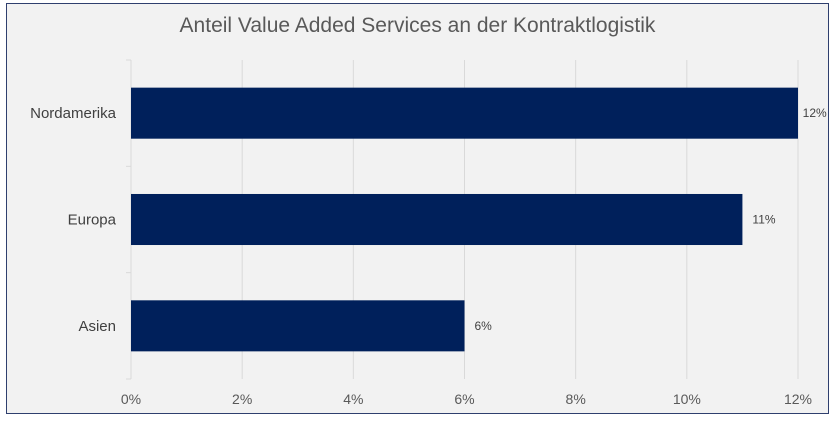 This screenshot has width=840, height=424. What do you see at coordinates (97, 326) in the screenshot?
I see `category-label: Asien` at bounding box center [97, 326].